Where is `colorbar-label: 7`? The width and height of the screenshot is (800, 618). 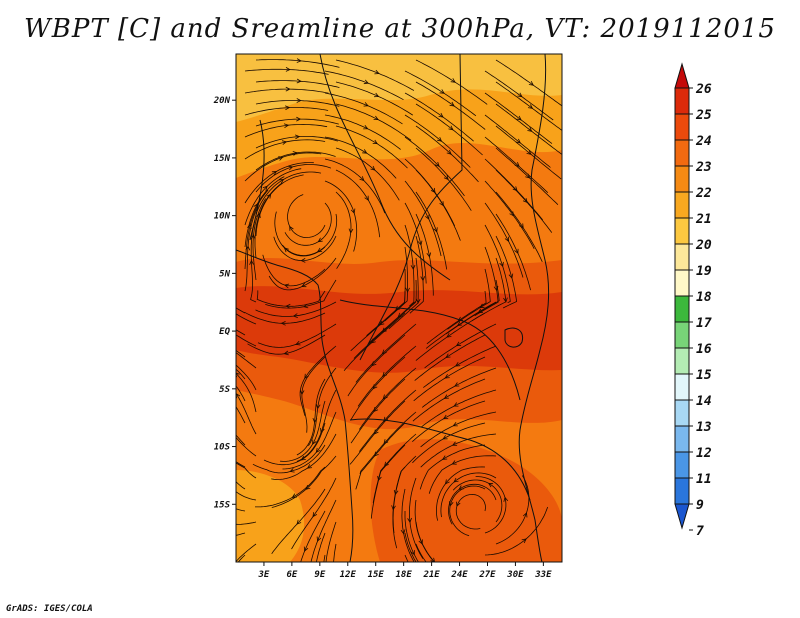 colorbar-label: 7 is located at coordinates (700, 531).